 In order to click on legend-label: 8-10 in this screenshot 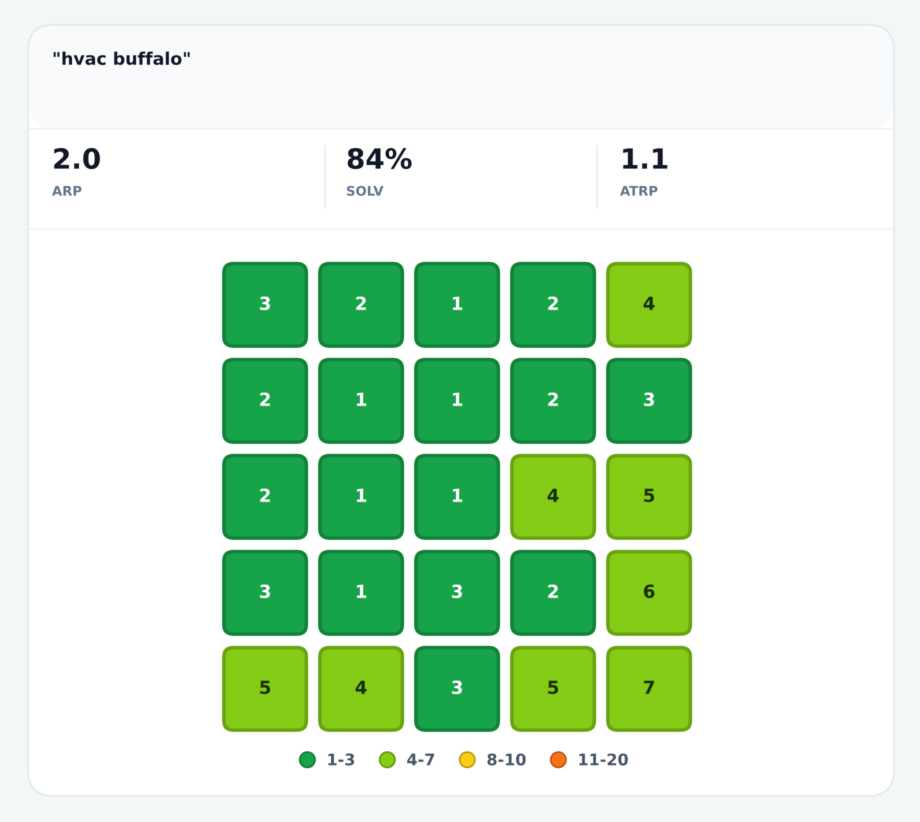, I will do `click(506, 759)`.